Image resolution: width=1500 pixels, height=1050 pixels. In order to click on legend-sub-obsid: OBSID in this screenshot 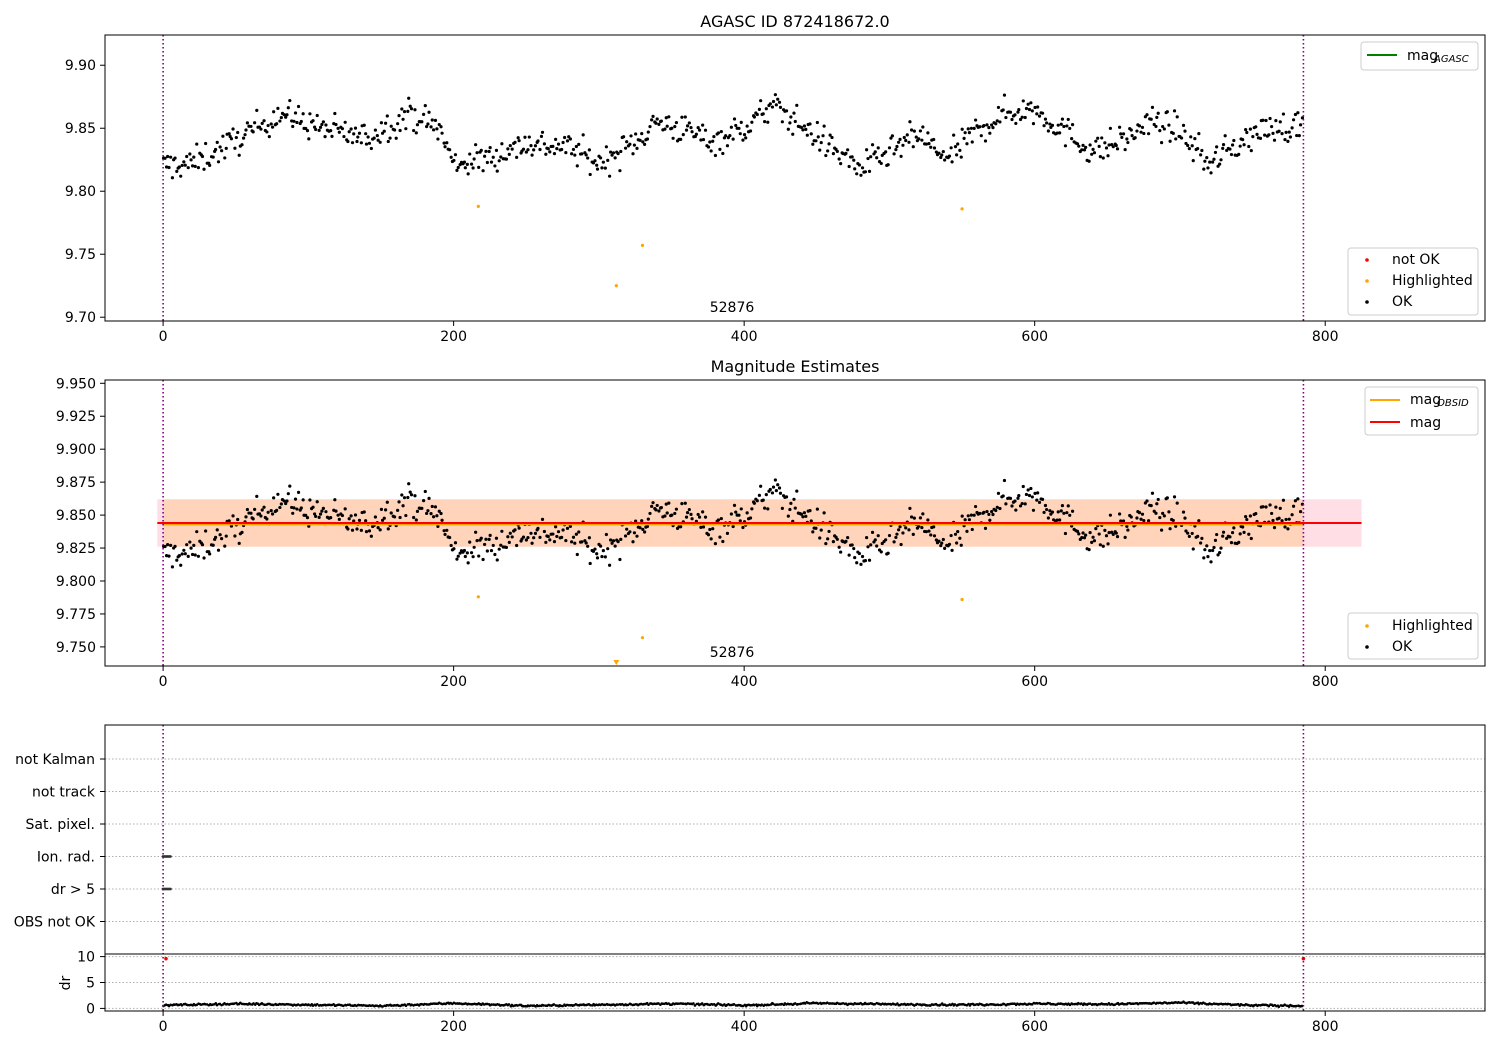, I will do `click(1453, 403)`.